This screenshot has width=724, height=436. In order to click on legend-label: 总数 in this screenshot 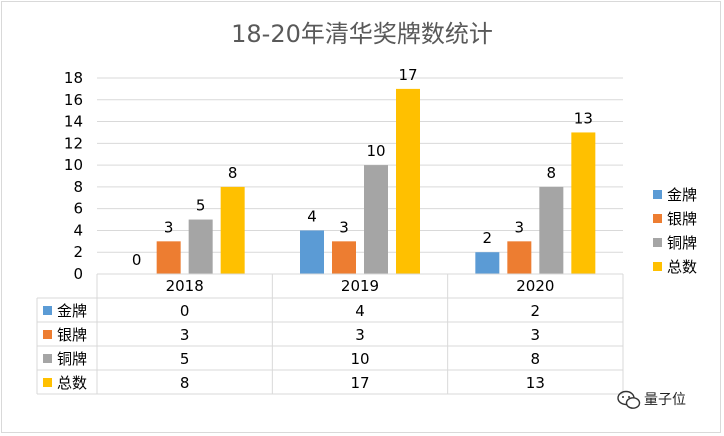, I will do `click(682, 267)`.